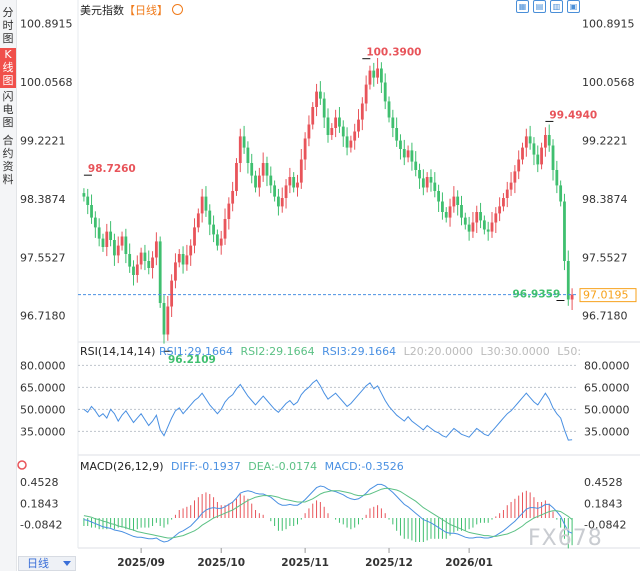 The width and height of the screenshot is (640, 571). What do you see at coordinates (539, 6) in the screenshot?
I see `chart-icon: ▤` at bounding box center [539, 6].